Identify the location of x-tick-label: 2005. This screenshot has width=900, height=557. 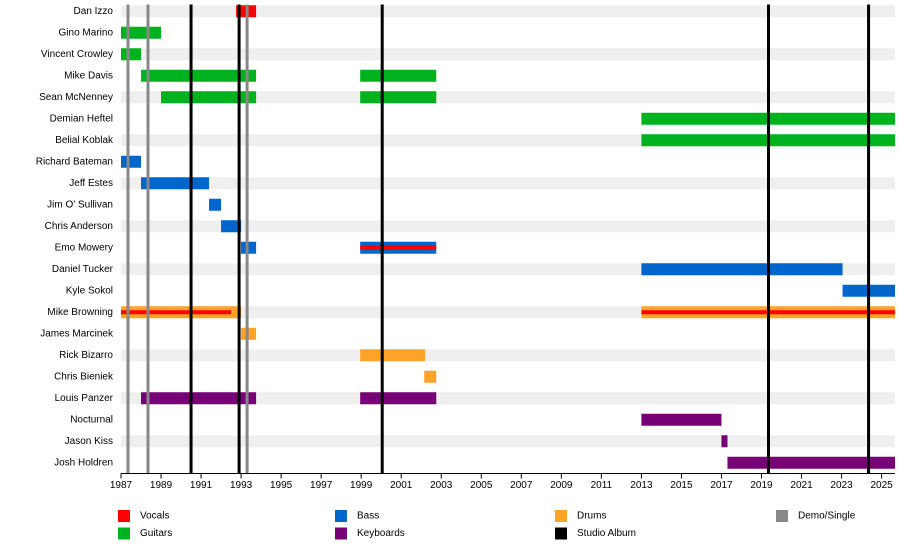
(481, 485).